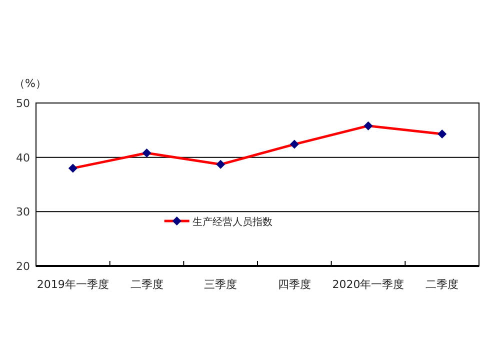 The width and height of the screenshot is (500, 362). What do you see at coordinates (23, 103) in the screenshot?
I see `y-tick-label: 50` at bounding box center [23, 103].